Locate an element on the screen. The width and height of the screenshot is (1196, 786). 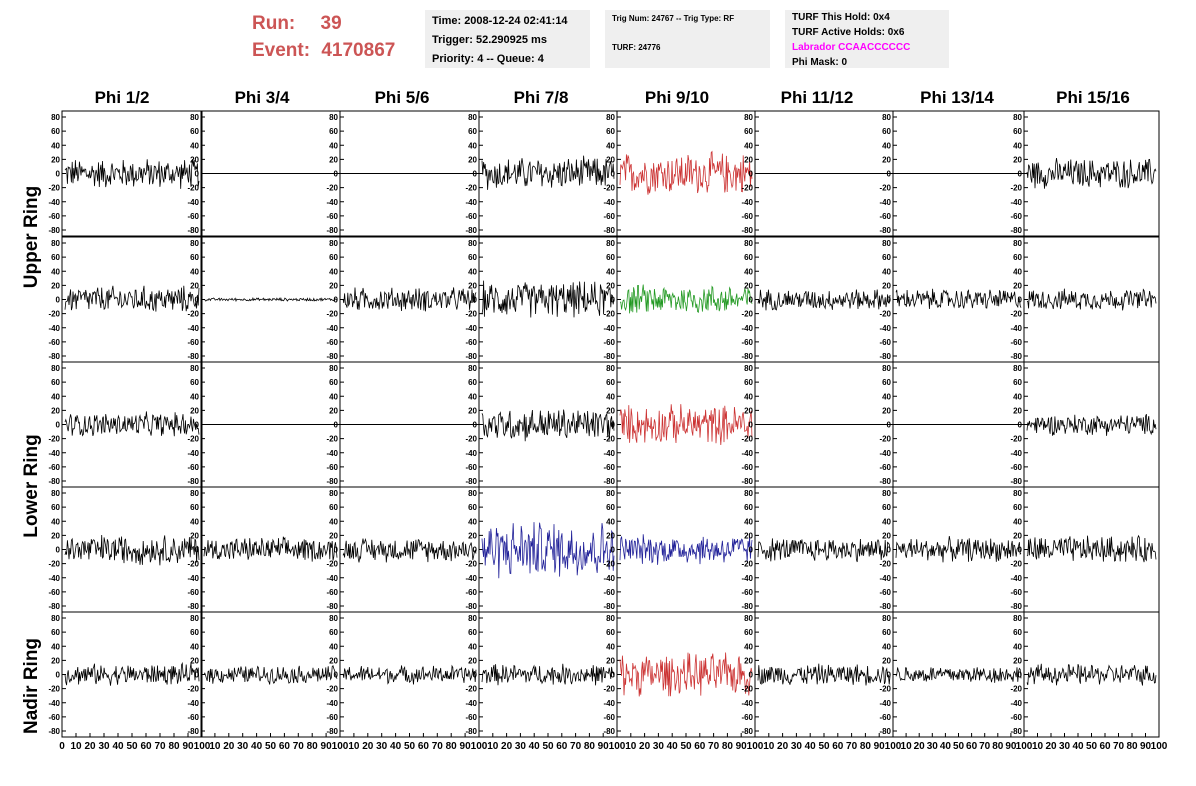
x-tick-label: 20 is located at coordinates (368, 746).